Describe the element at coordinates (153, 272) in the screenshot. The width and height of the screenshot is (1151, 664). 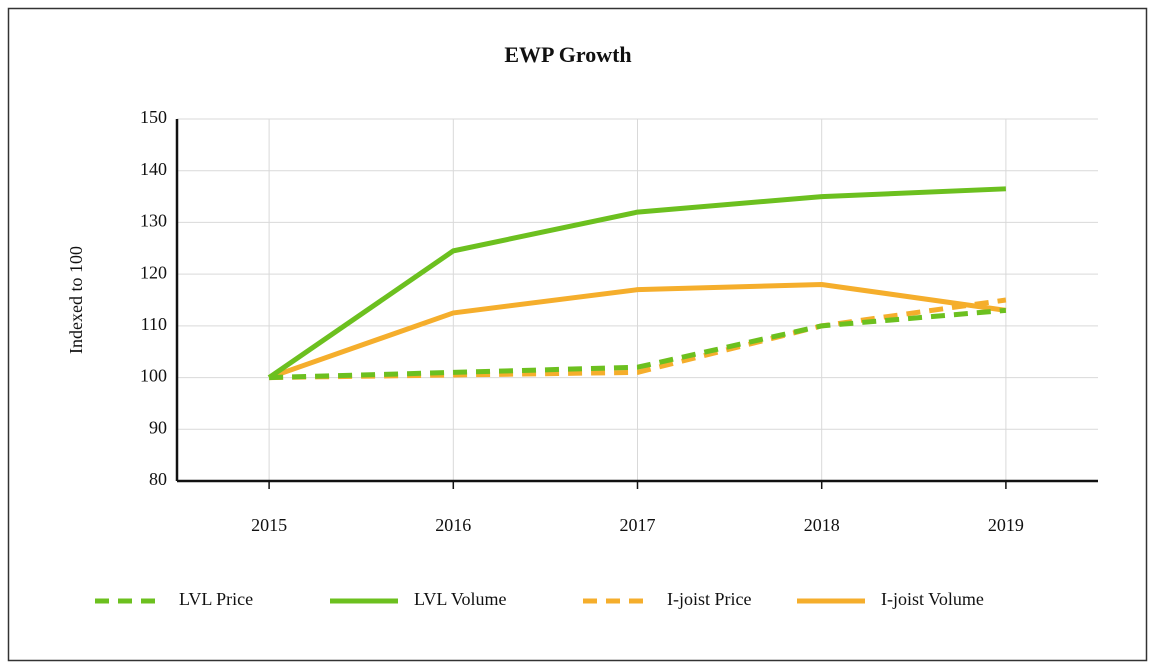
I see `y-tick-label: 120` at that location.